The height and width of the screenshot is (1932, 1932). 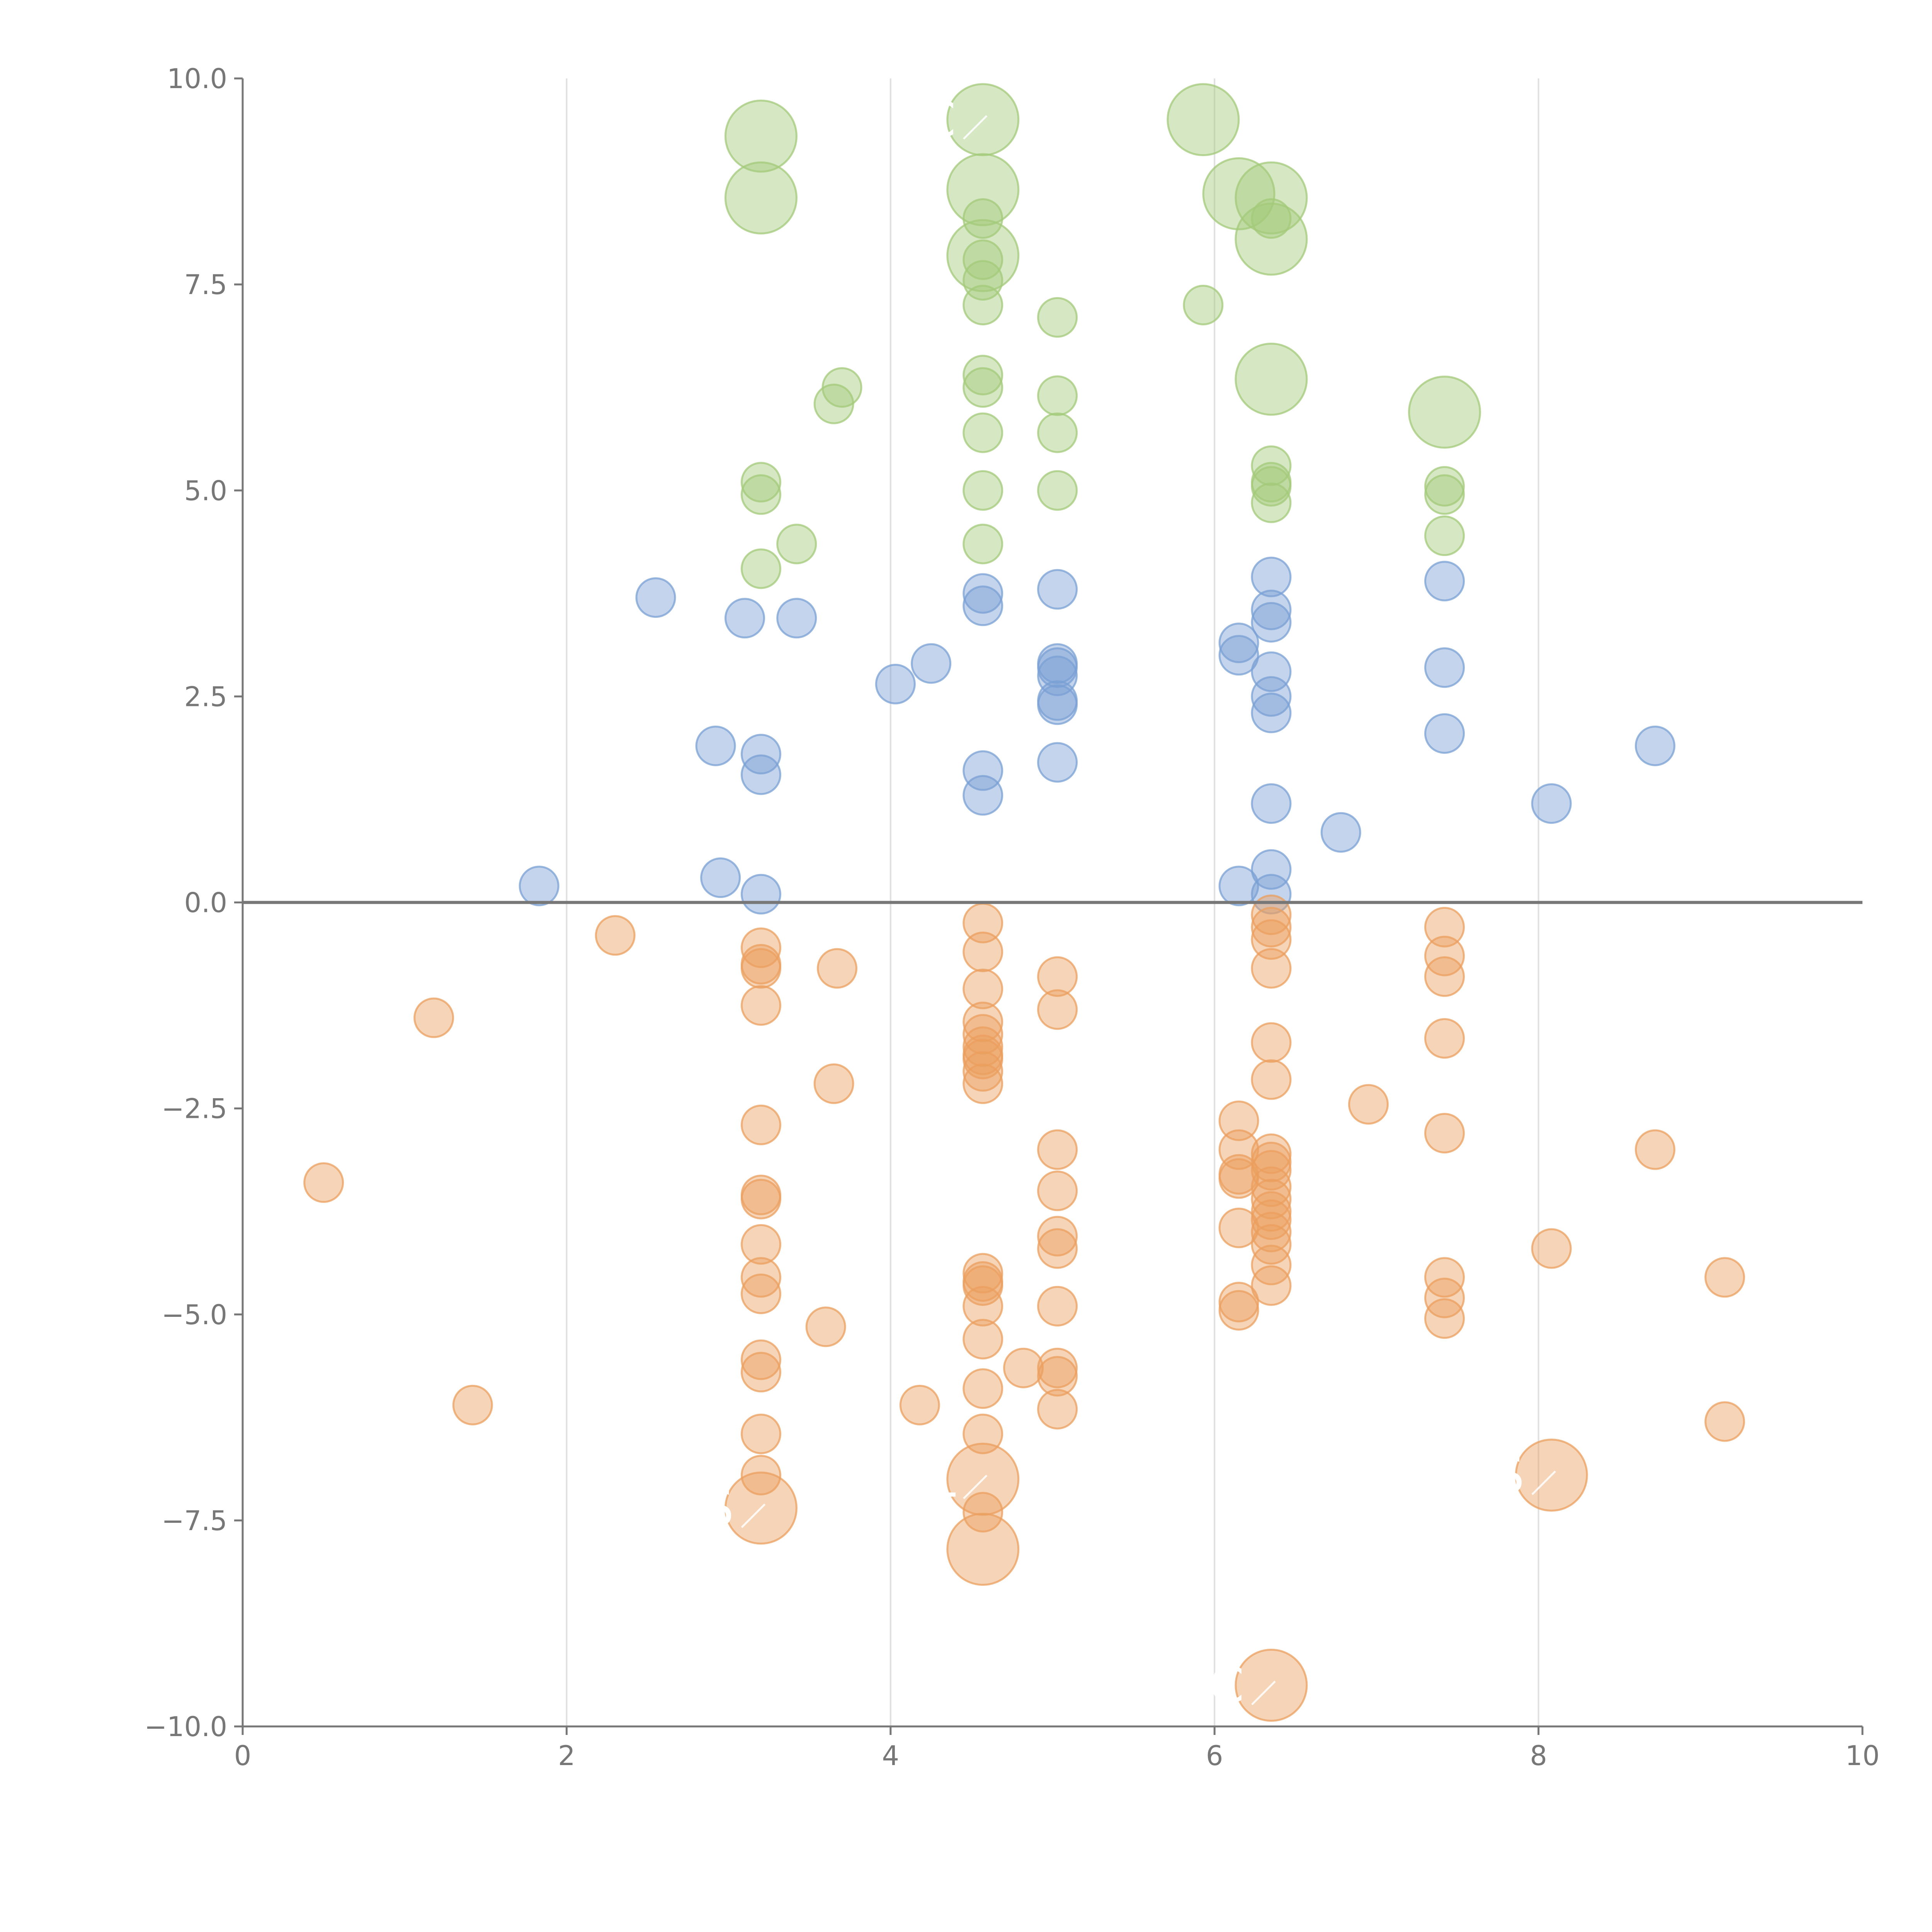 What do you see at coordinates (1227, 1685) in the screenshot?
I see `bubble-label: C` at bounding box center [1227, 1685].